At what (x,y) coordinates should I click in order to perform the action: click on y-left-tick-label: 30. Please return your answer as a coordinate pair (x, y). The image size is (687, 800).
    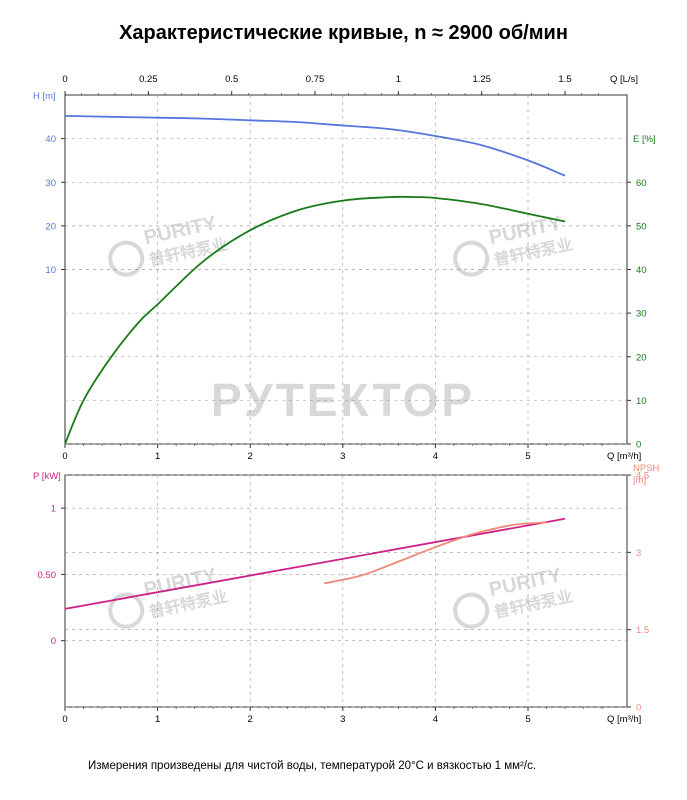
    Looking at the image, I should click on (50, 183).